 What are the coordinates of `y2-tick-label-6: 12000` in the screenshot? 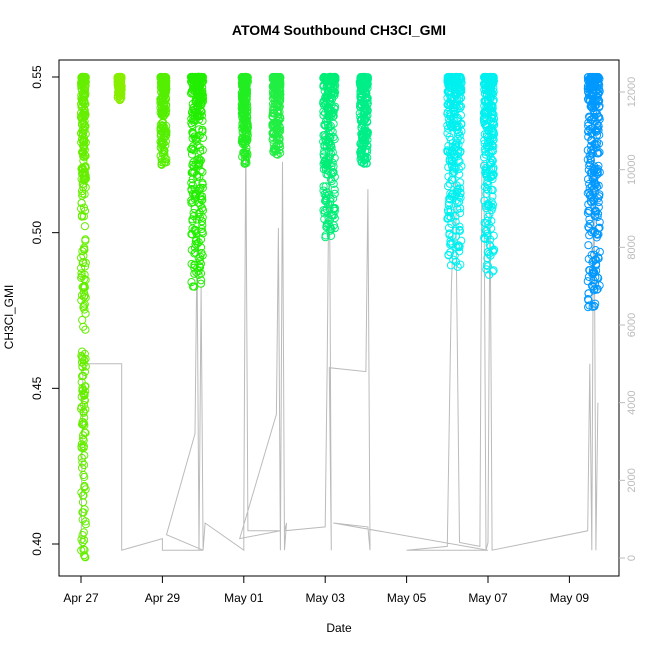 It's located at (632, 92).